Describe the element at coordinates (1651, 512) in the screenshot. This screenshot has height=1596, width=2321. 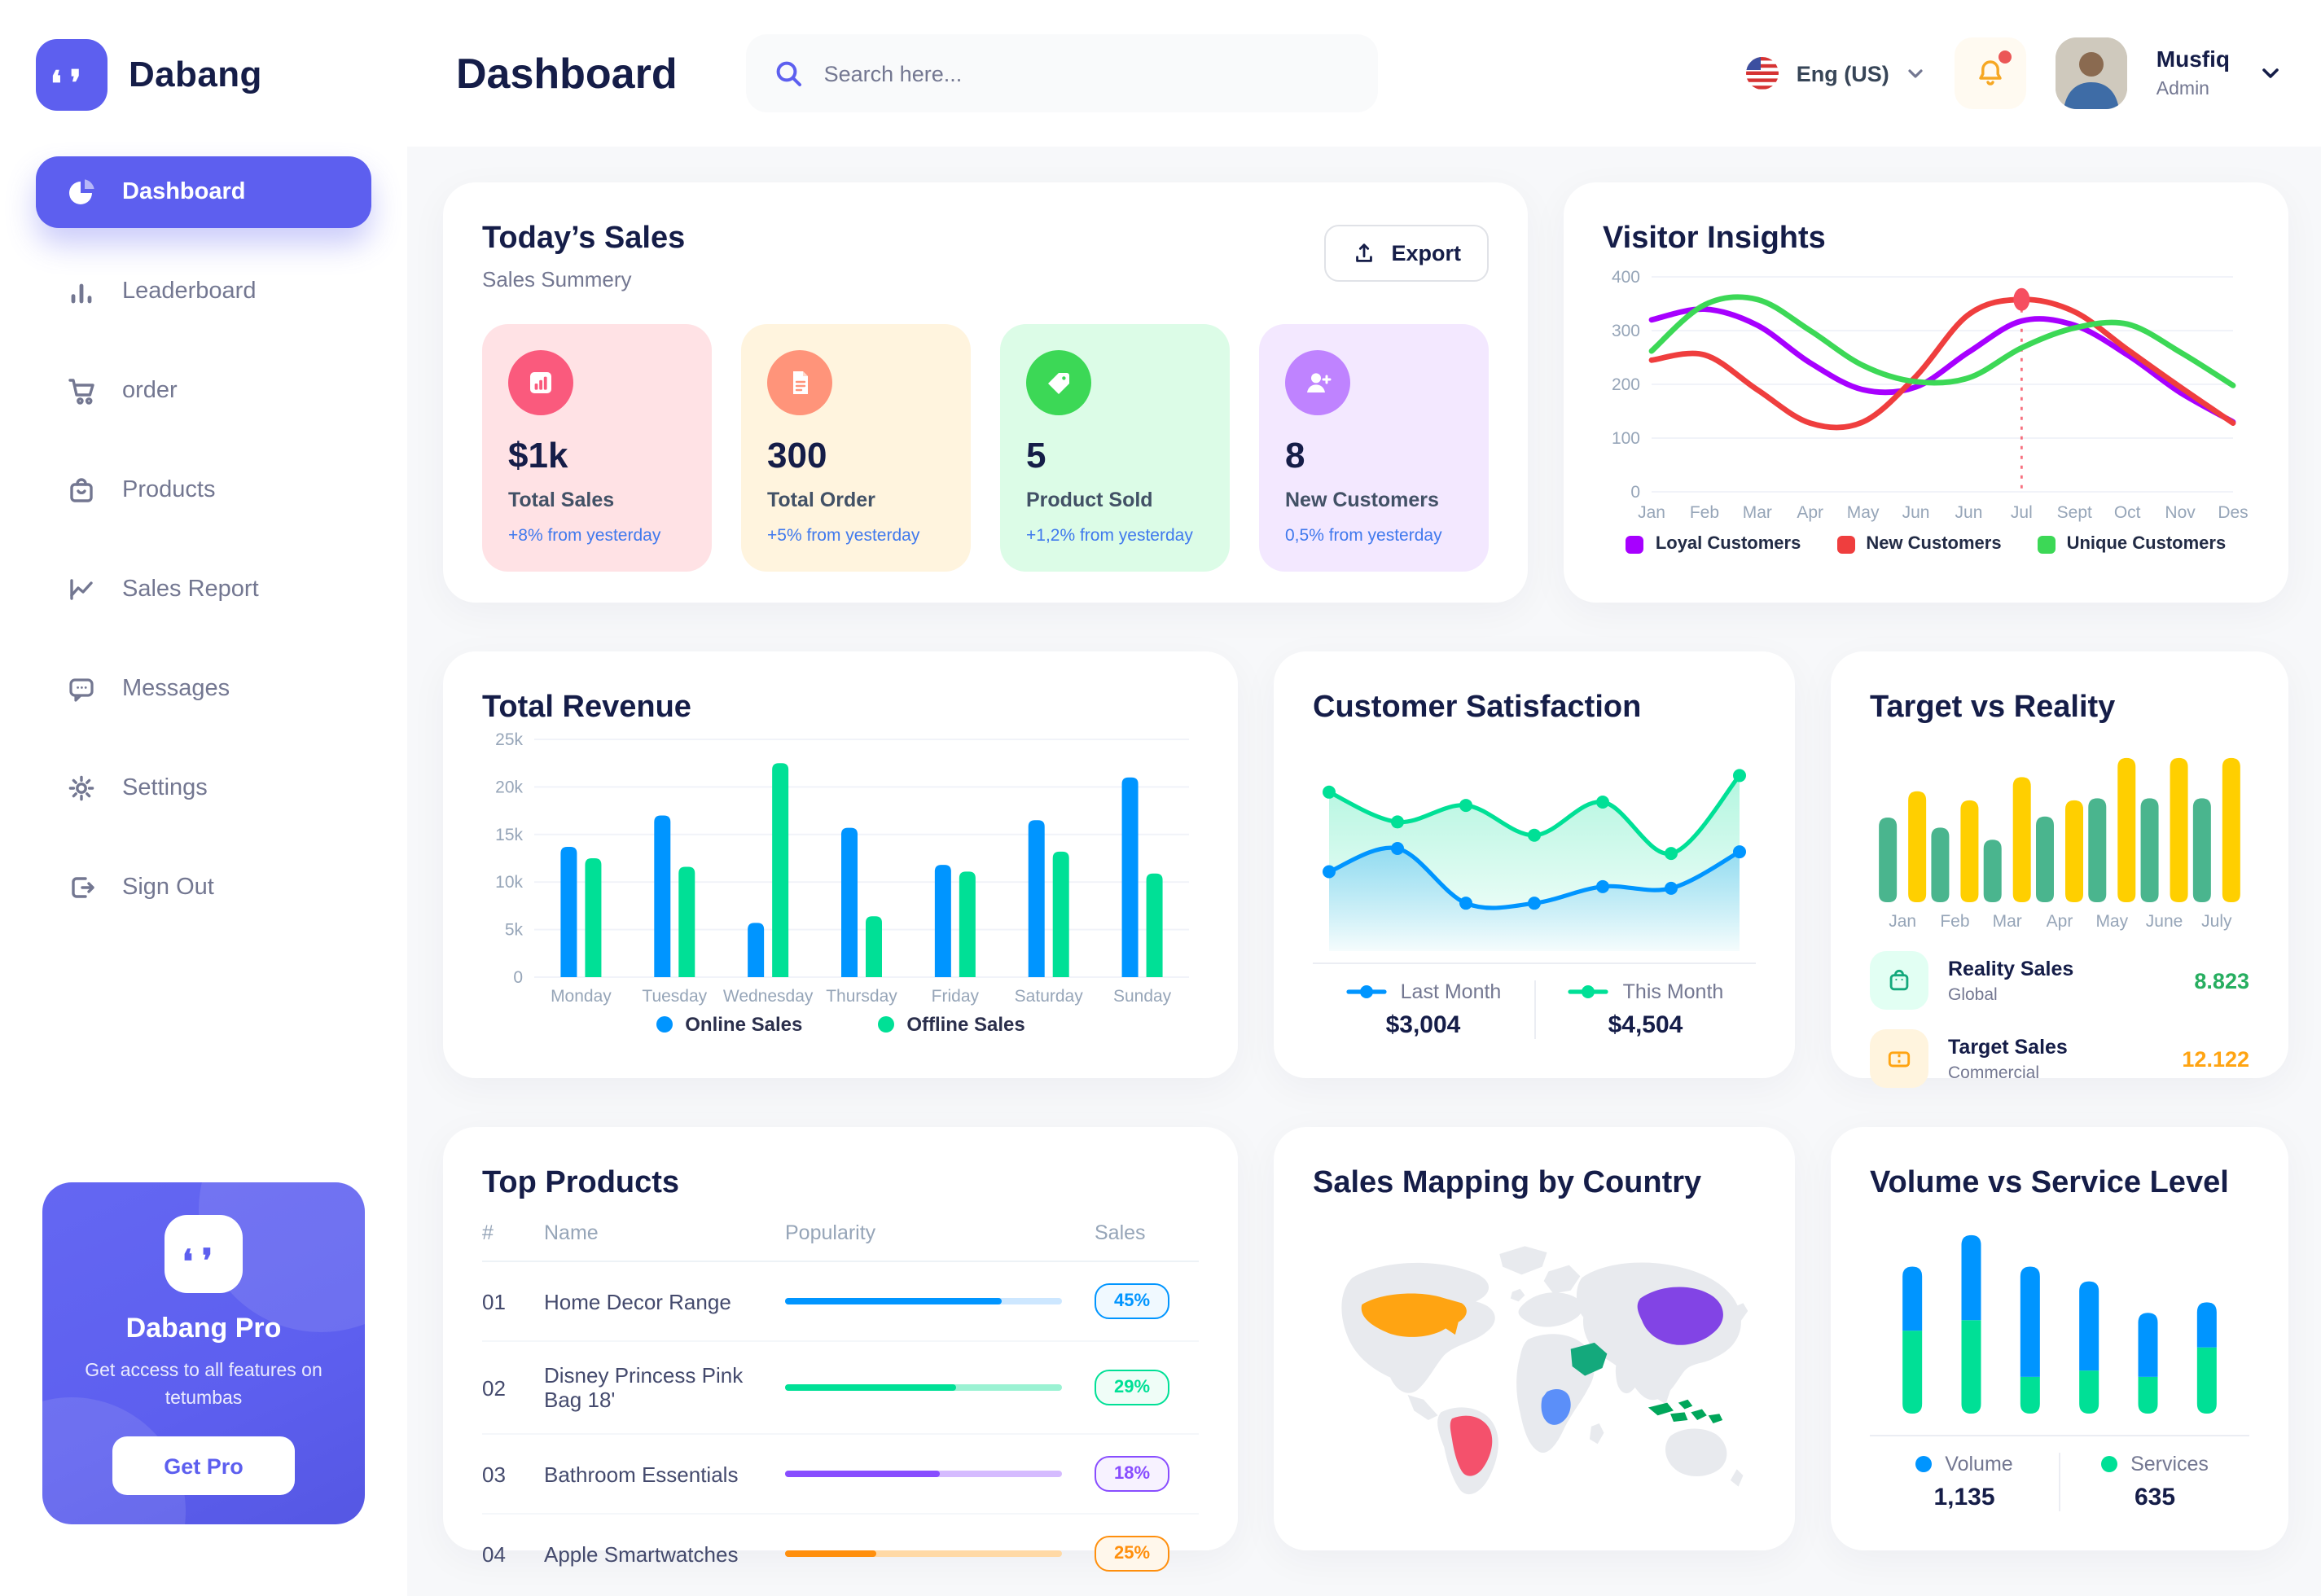
I see `svg-text: Jan` at that location.